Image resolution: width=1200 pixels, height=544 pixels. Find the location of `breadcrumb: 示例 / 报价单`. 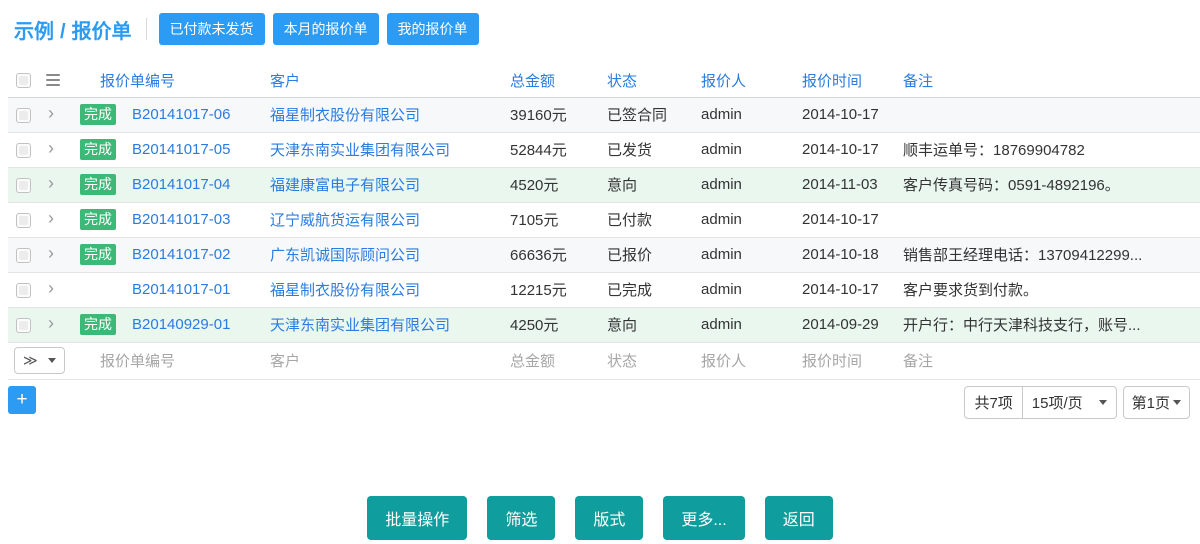

breadcrumb: 示例 / 报价单 is located at coordinates (73, 29).